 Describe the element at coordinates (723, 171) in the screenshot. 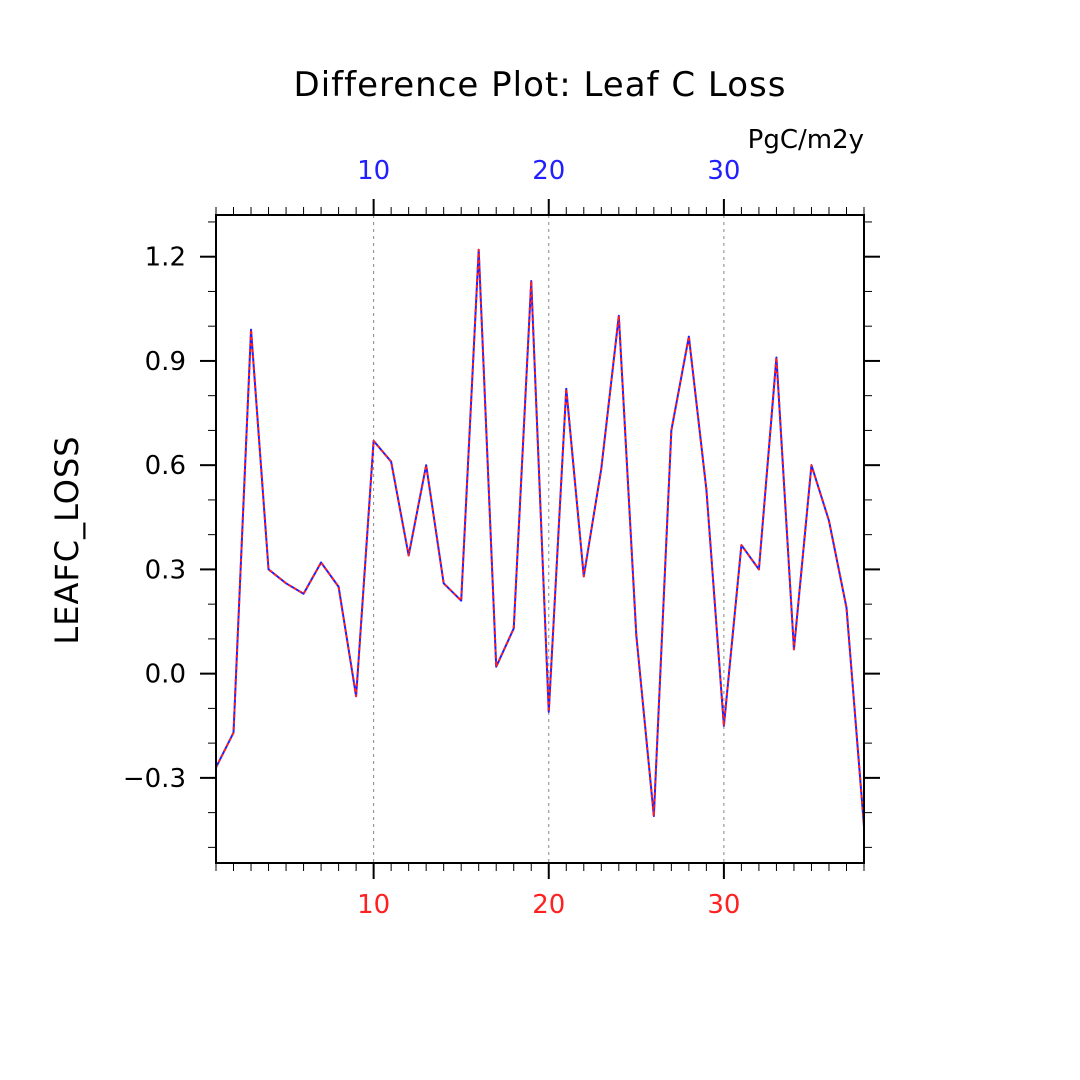

I see `x-tick-label-top-30: 30` at that location.